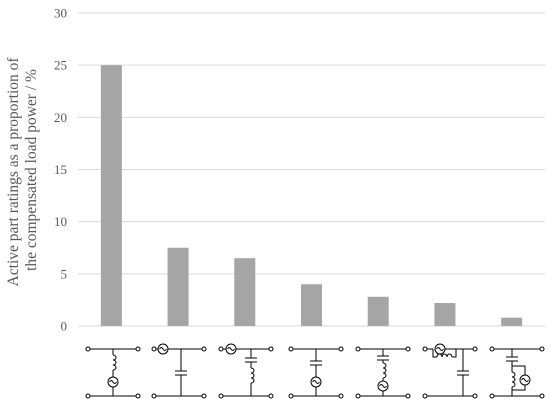 The image size is (550, 403). I want to click on circuit-topology-diagrams, so click(315, 371).